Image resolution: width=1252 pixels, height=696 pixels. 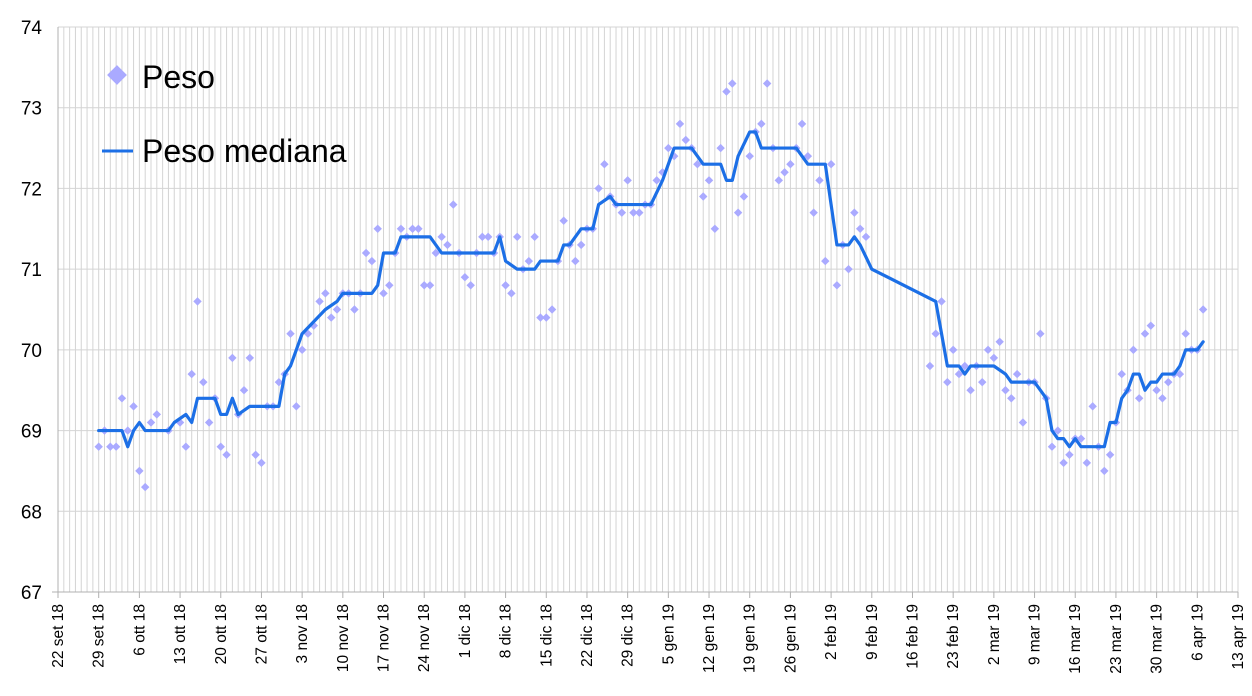 I want to click on x-tick-label: 6 ott 18, so click(x=139, y=630).